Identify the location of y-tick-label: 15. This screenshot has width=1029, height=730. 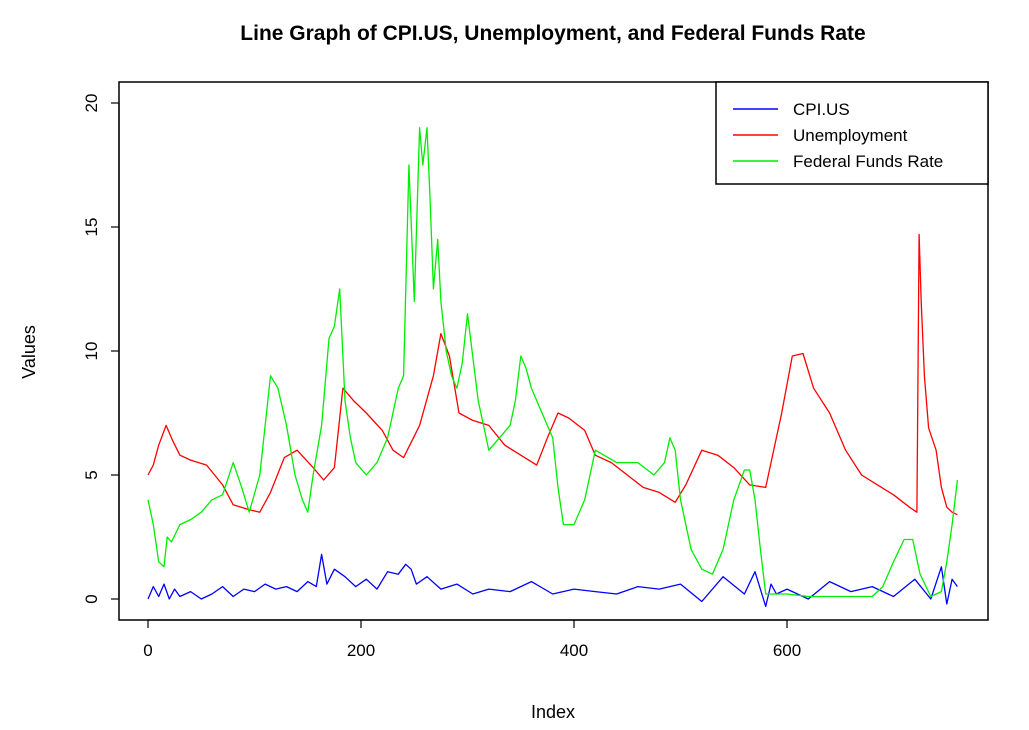
(91, 227).